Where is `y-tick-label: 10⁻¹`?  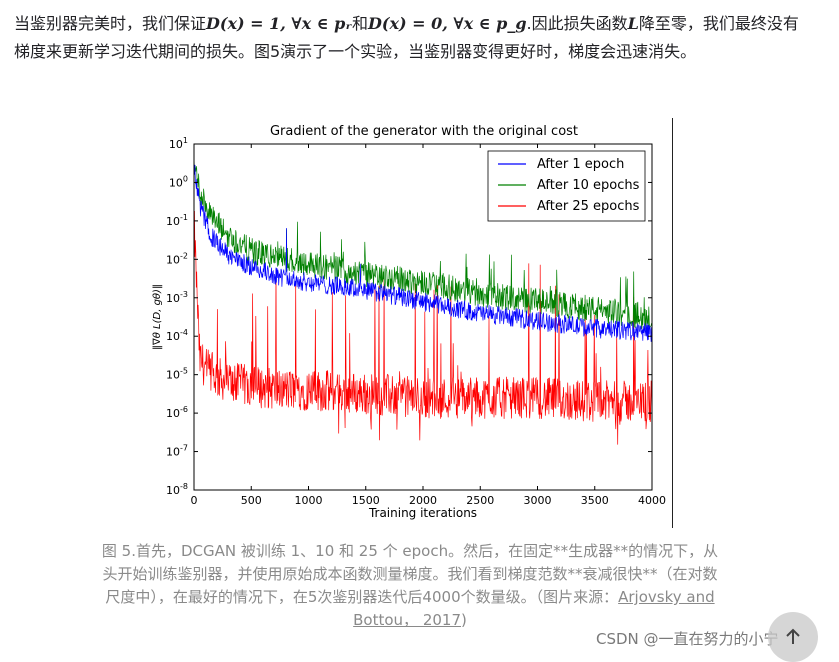 y-tick-label: 10⁻¹ is located at coordinates (177, 220).